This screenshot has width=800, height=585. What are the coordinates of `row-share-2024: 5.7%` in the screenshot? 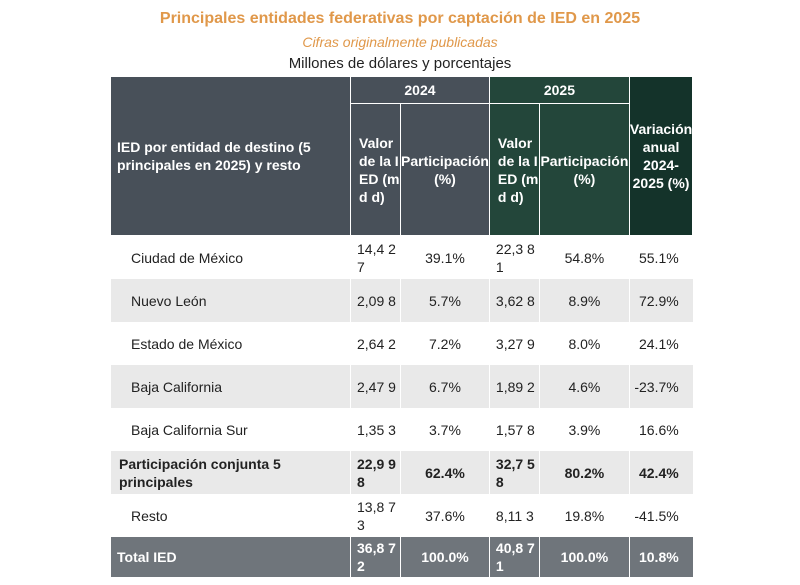 It's located at (445, 300).